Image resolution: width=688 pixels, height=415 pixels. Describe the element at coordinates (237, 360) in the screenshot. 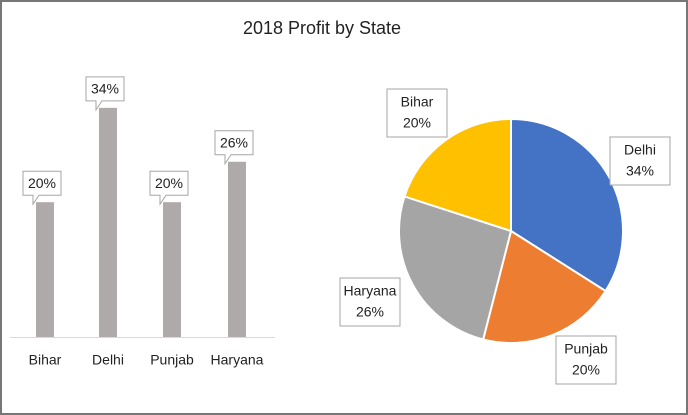

I see `x-tick-label: Haryana` at that location.